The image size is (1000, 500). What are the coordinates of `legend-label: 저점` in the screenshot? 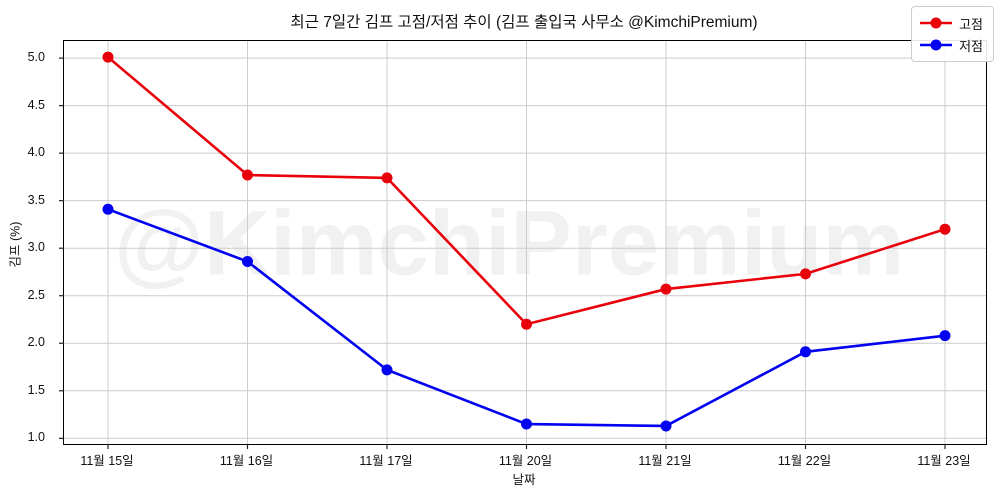 It's located at (971, 46).